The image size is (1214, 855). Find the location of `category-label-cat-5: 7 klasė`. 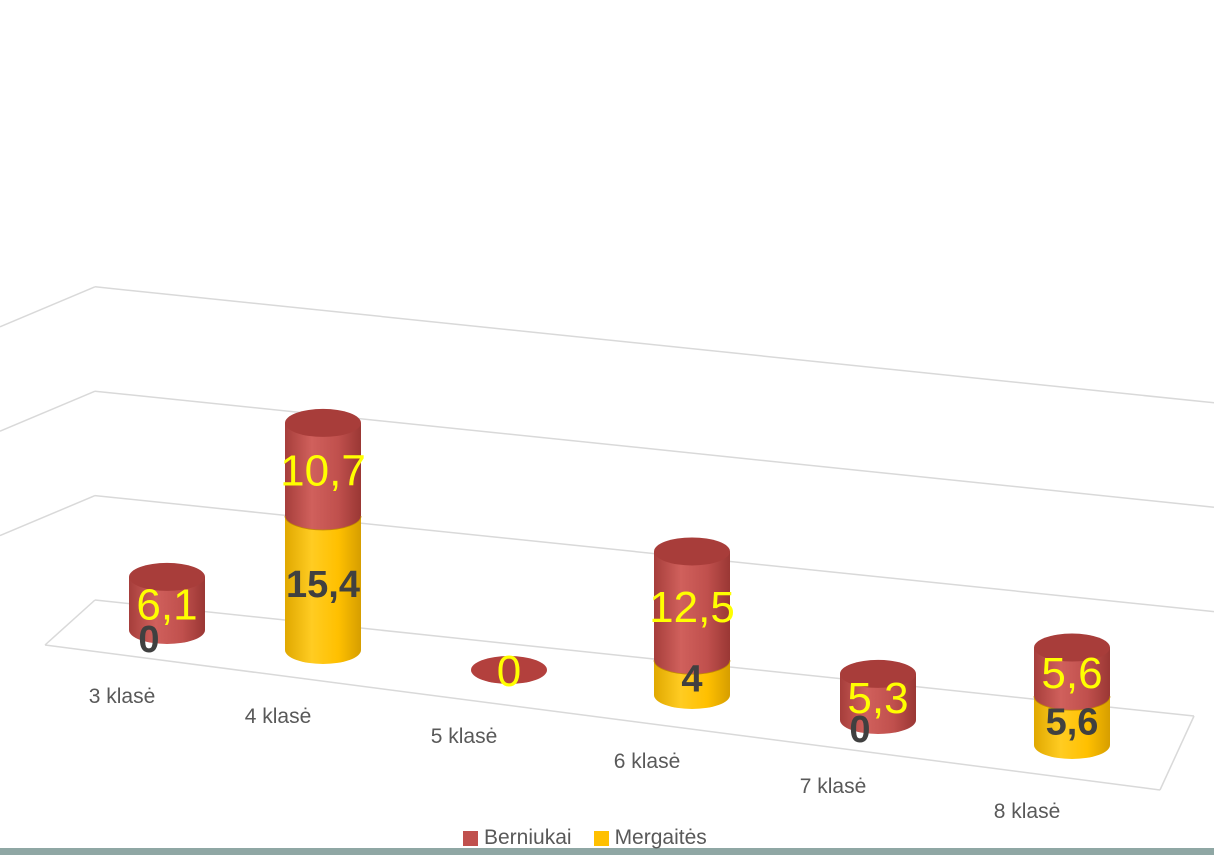

category-label-cat-5: 7 klasė is located at coordinates (833, 786).